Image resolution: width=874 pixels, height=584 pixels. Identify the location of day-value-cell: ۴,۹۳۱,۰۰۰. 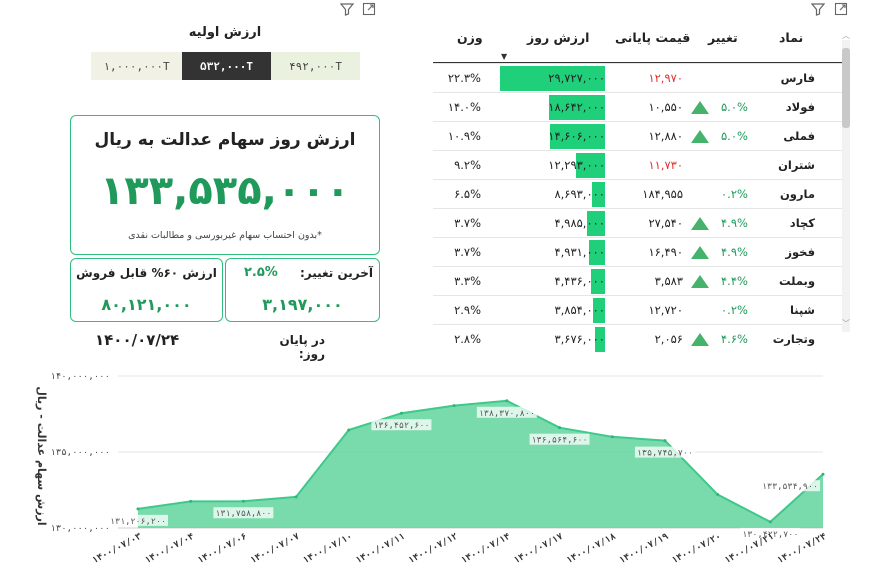
(579, 252).